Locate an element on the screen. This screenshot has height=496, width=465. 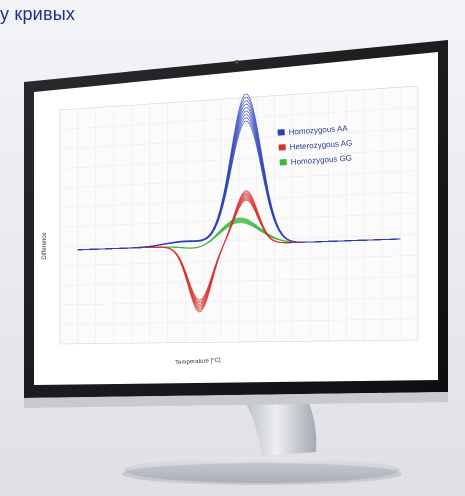
legend-swatch-ag is located at coordinates (282, 147).